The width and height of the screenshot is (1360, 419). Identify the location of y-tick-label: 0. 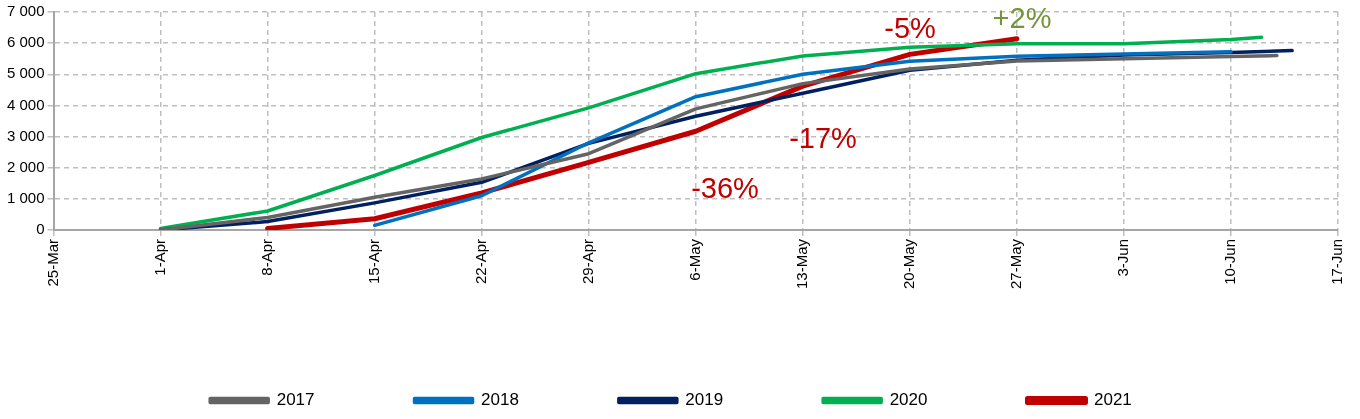
(40, 229).